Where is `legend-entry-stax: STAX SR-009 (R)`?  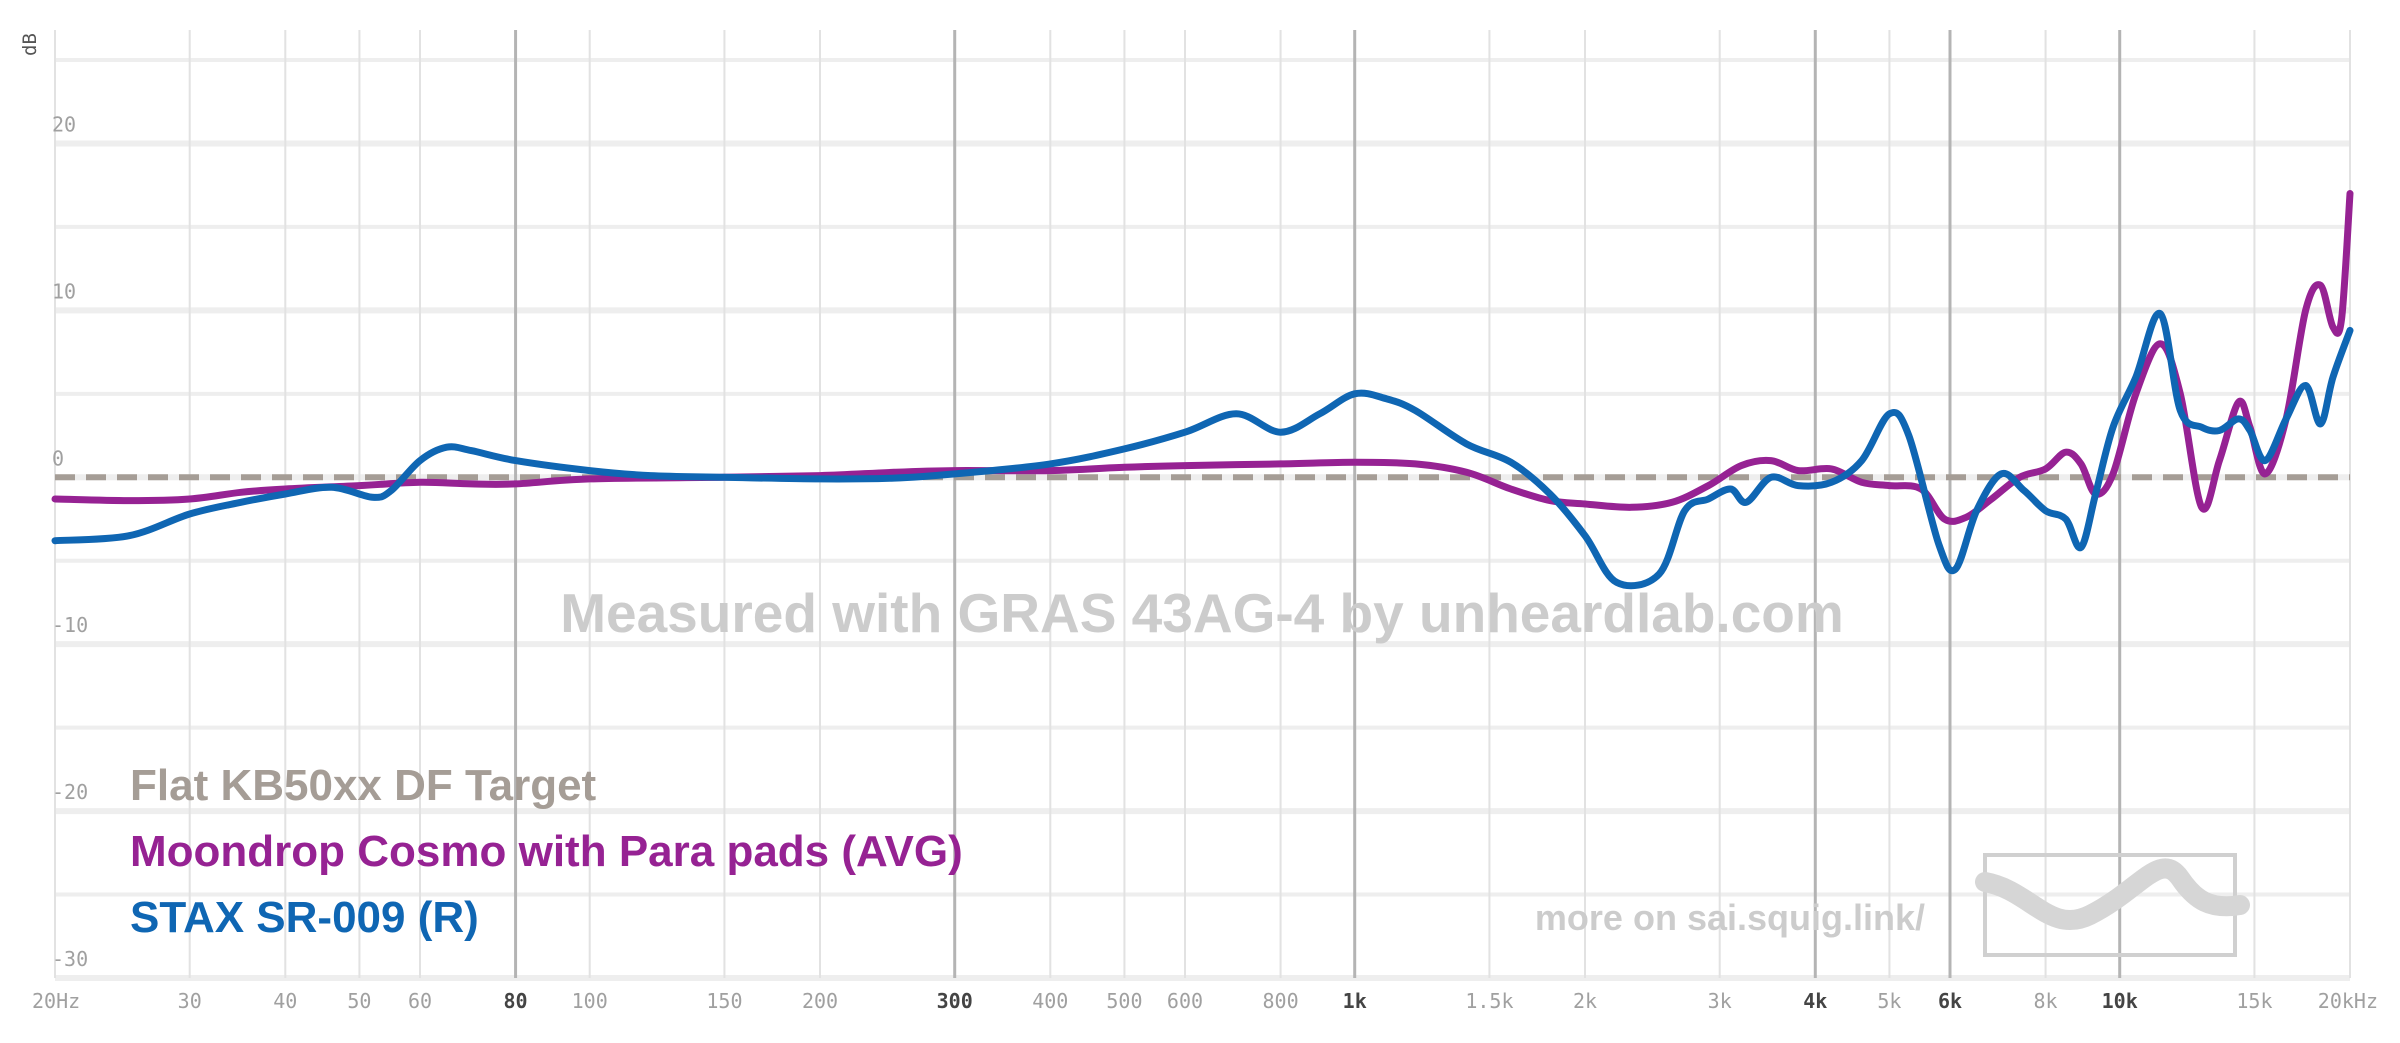
legend-entry-stax: STAX SR-009 (R) is located at coordinates (304, 917).